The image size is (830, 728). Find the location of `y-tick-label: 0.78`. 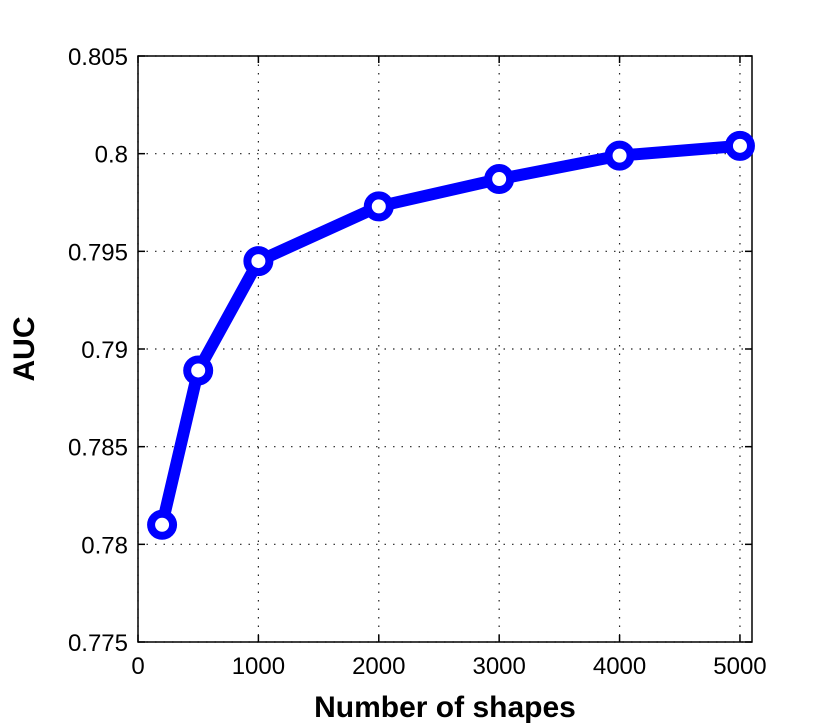

y-tick-label: 0.78 is located at coordinates (104, 545).